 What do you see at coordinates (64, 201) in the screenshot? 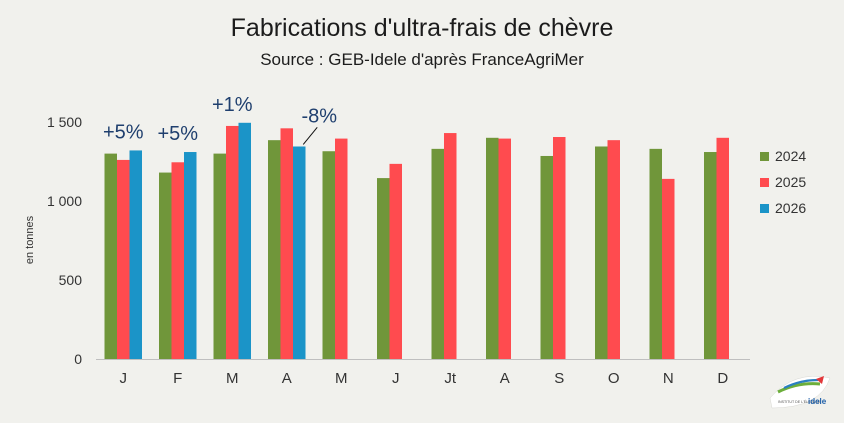
I see `y-tick-label: 1 000` at bounding box center [64, 201].